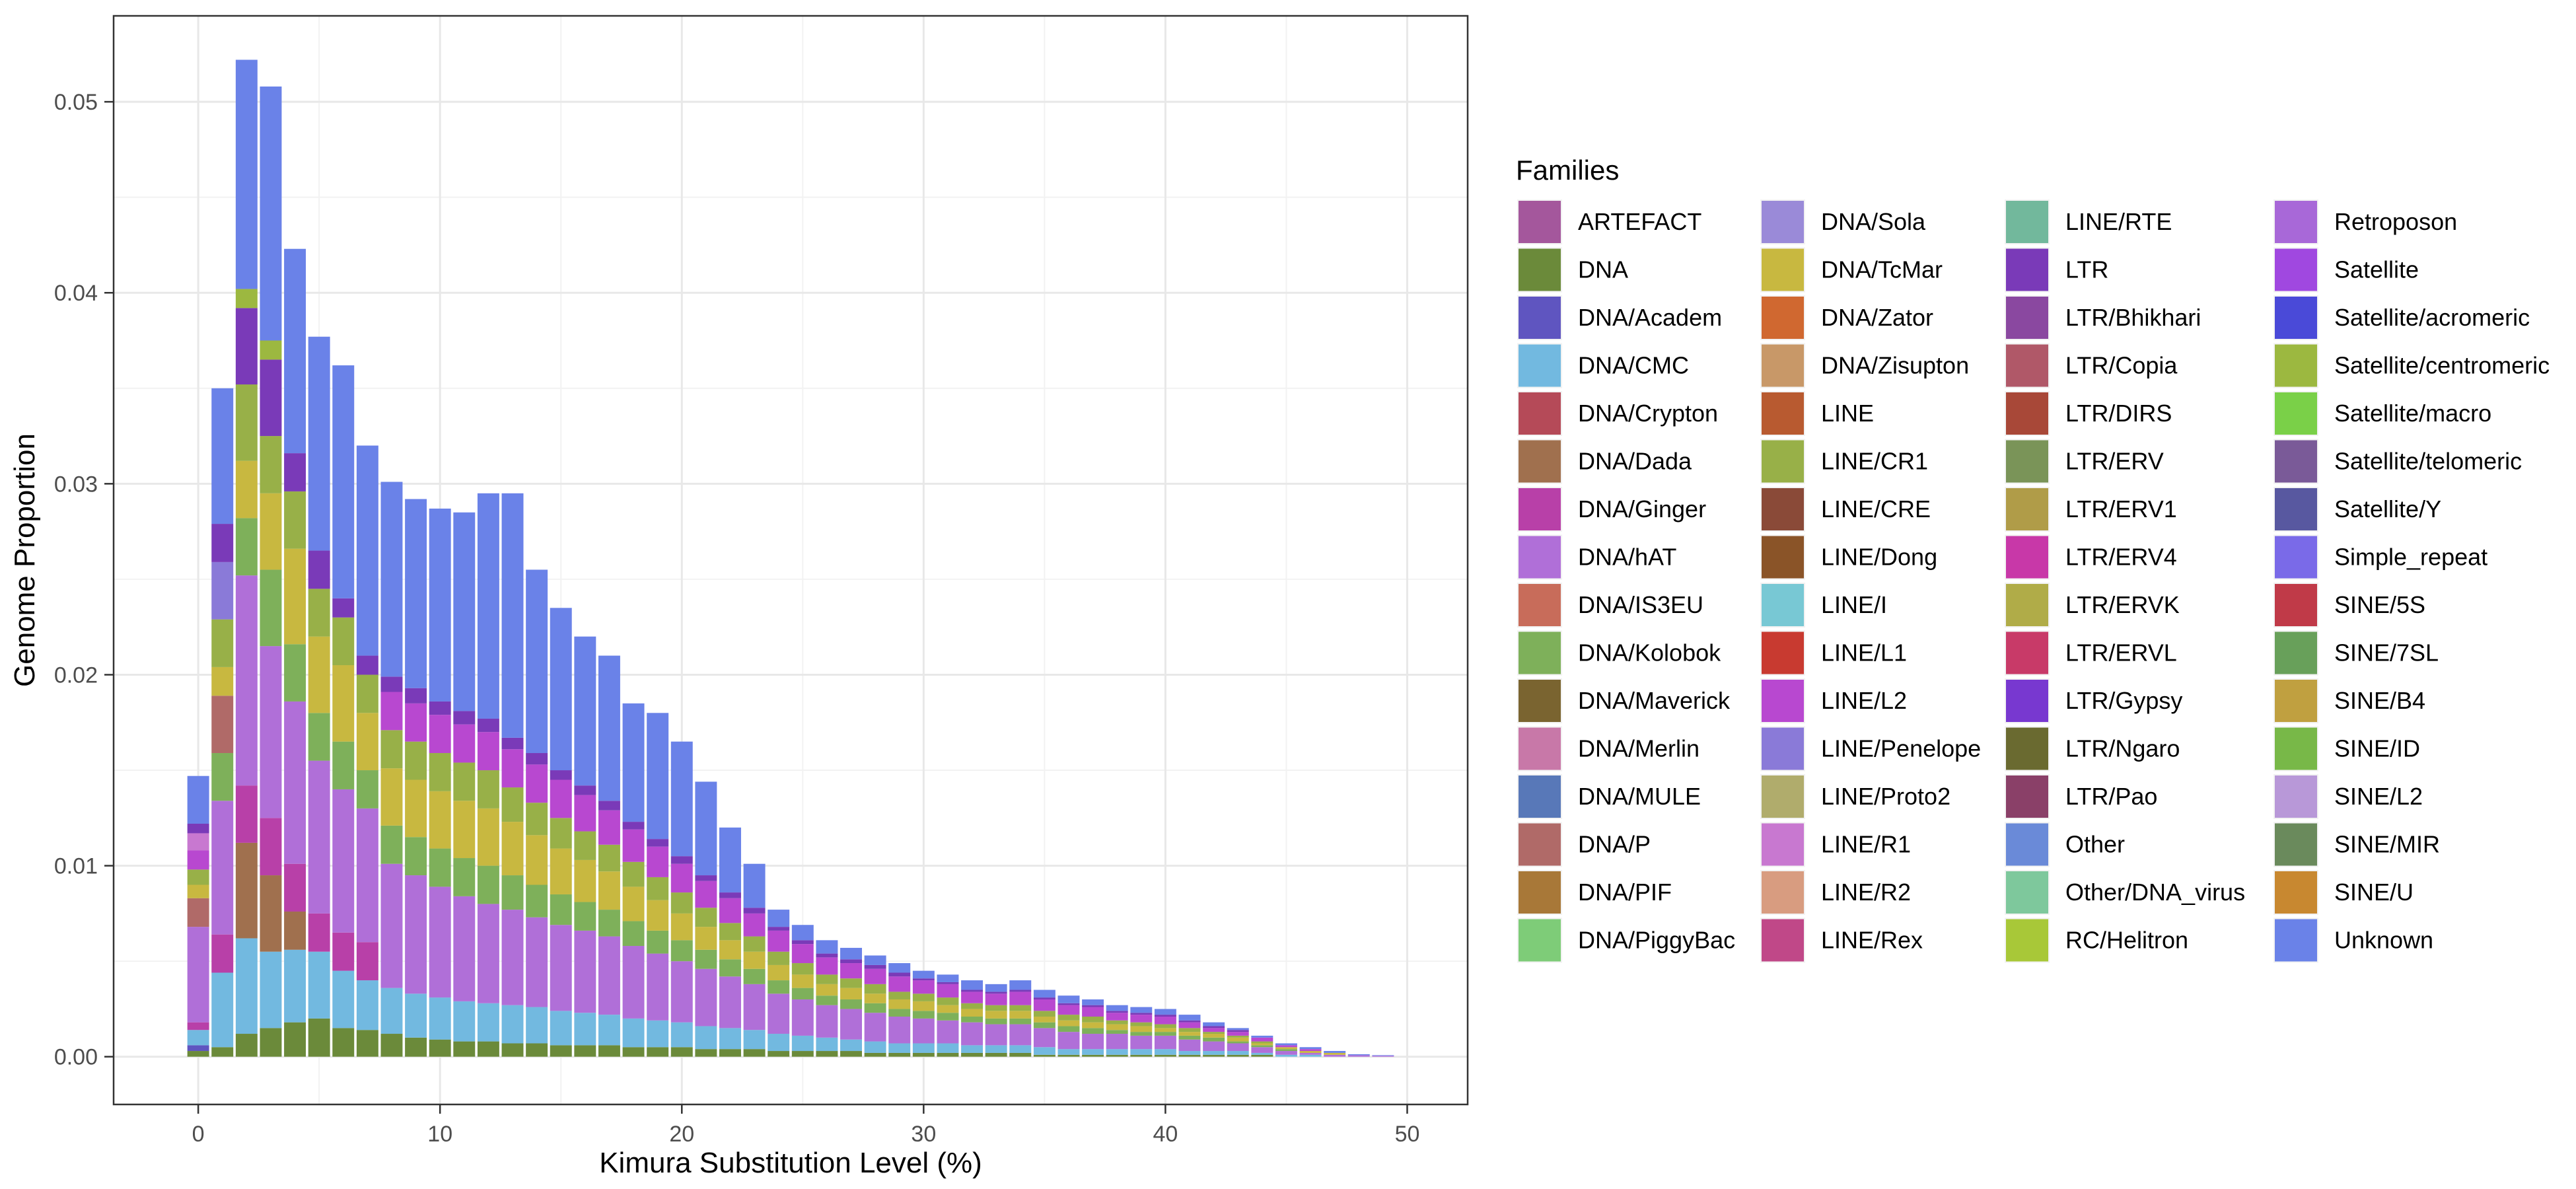 The image size is (2576, 1189). What do you see at coordinates (2123, 604) in the screenshot?
I see `legend-label: LTR/ERVK` at bounding box center [2123, 604].